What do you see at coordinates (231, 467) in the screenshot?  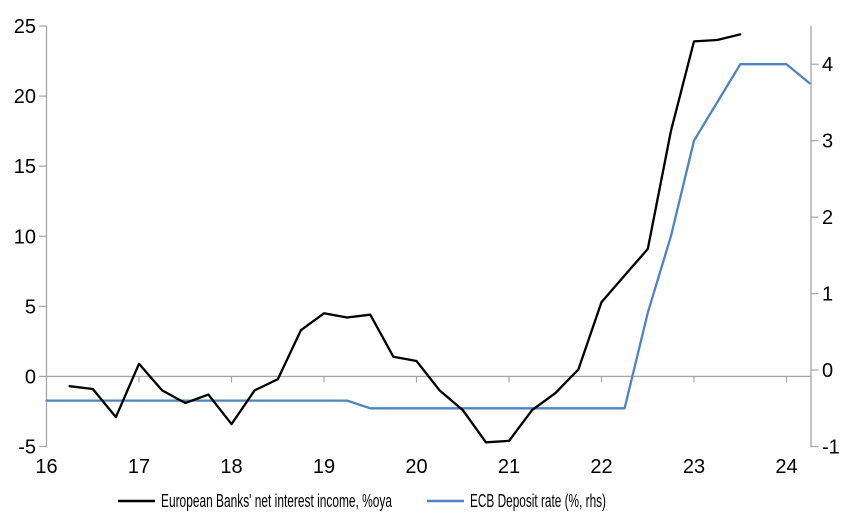 I see `x-axis-tick-label: 18` at bounding box center [231, 467].